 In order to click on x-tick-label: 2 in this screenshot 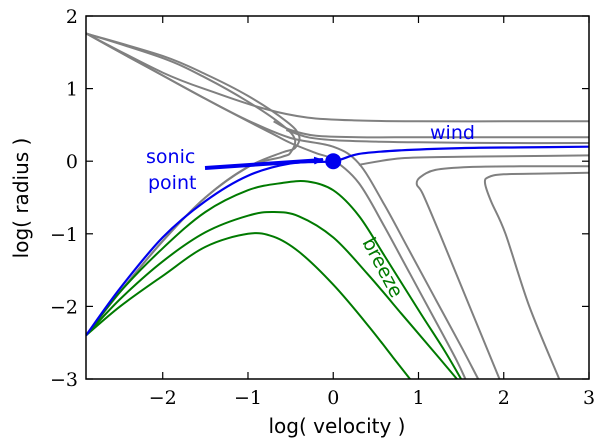, I will do `click(504, 398)`.